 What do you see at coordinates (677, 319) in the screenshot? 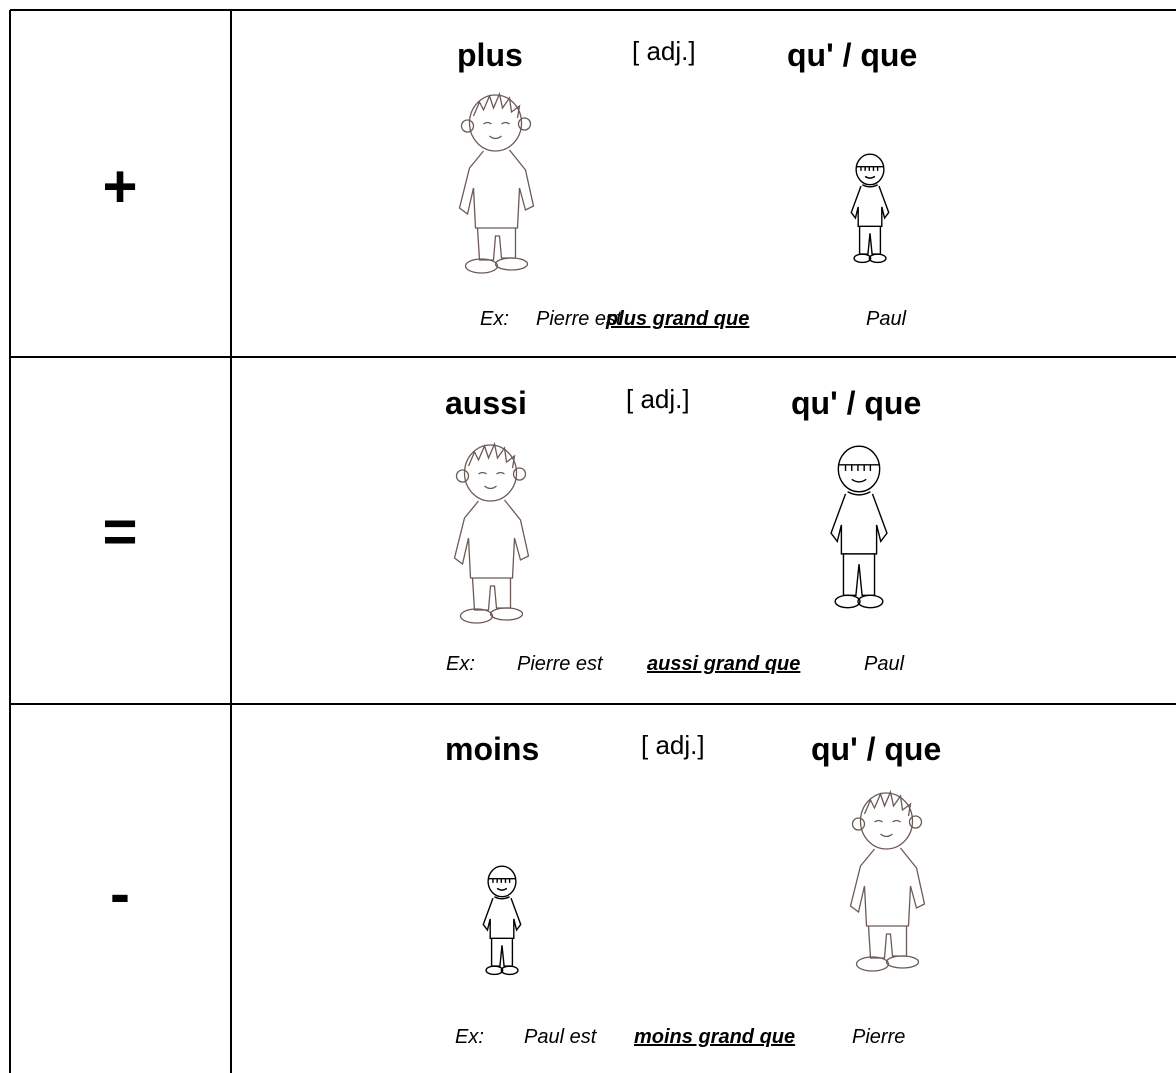
I see `example-emphasis: plus grand que` at bounding box center [677, 319].